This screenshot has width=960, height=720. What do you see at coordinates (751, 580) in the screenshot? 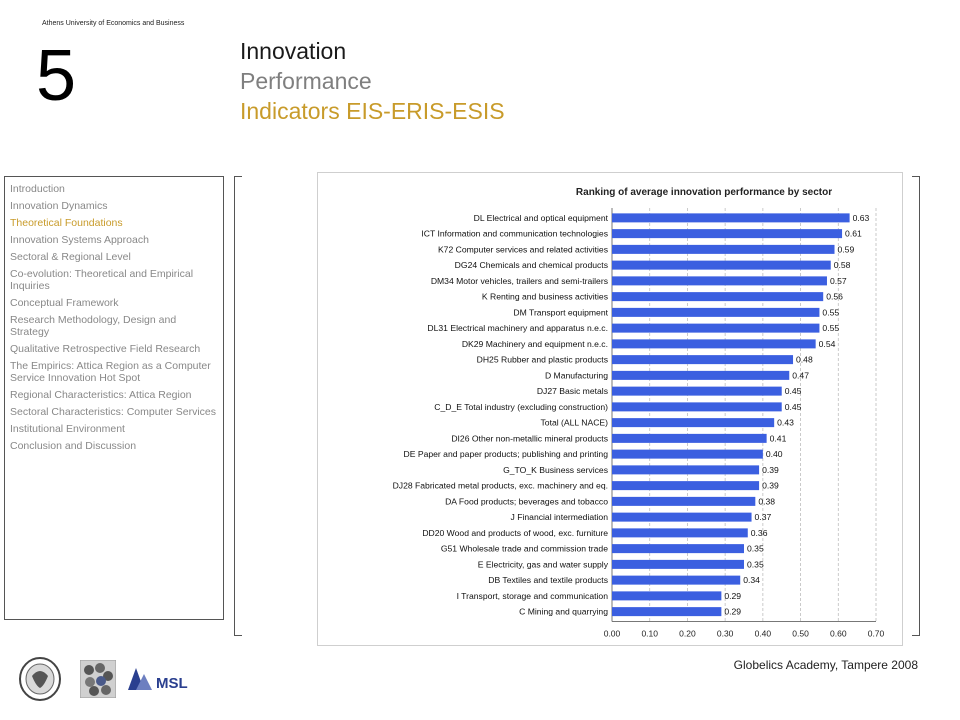
I see `data-label: 0.34` at bounding box center [751, 580].